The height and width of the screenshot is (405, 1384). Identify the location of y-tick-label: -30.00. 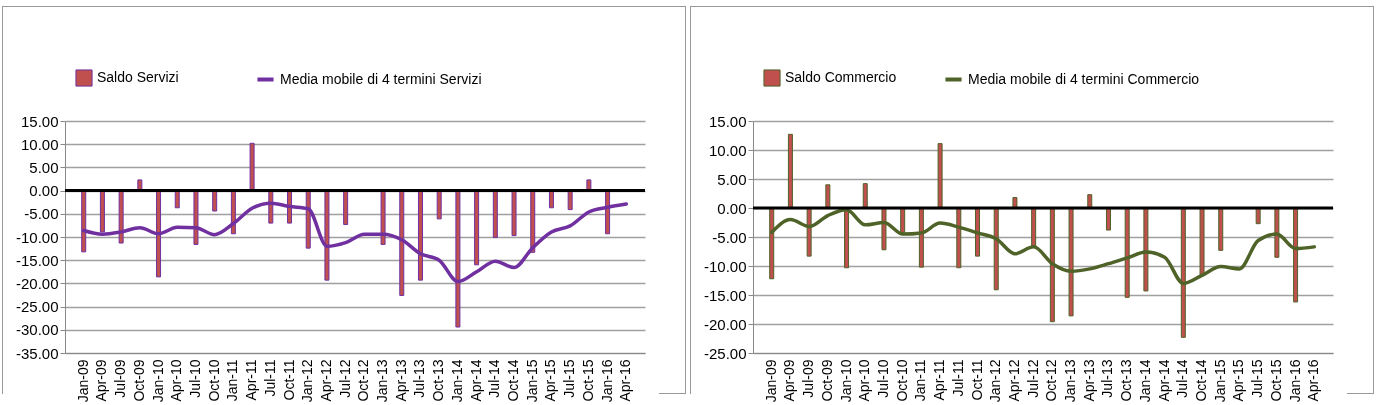
(37, 330).